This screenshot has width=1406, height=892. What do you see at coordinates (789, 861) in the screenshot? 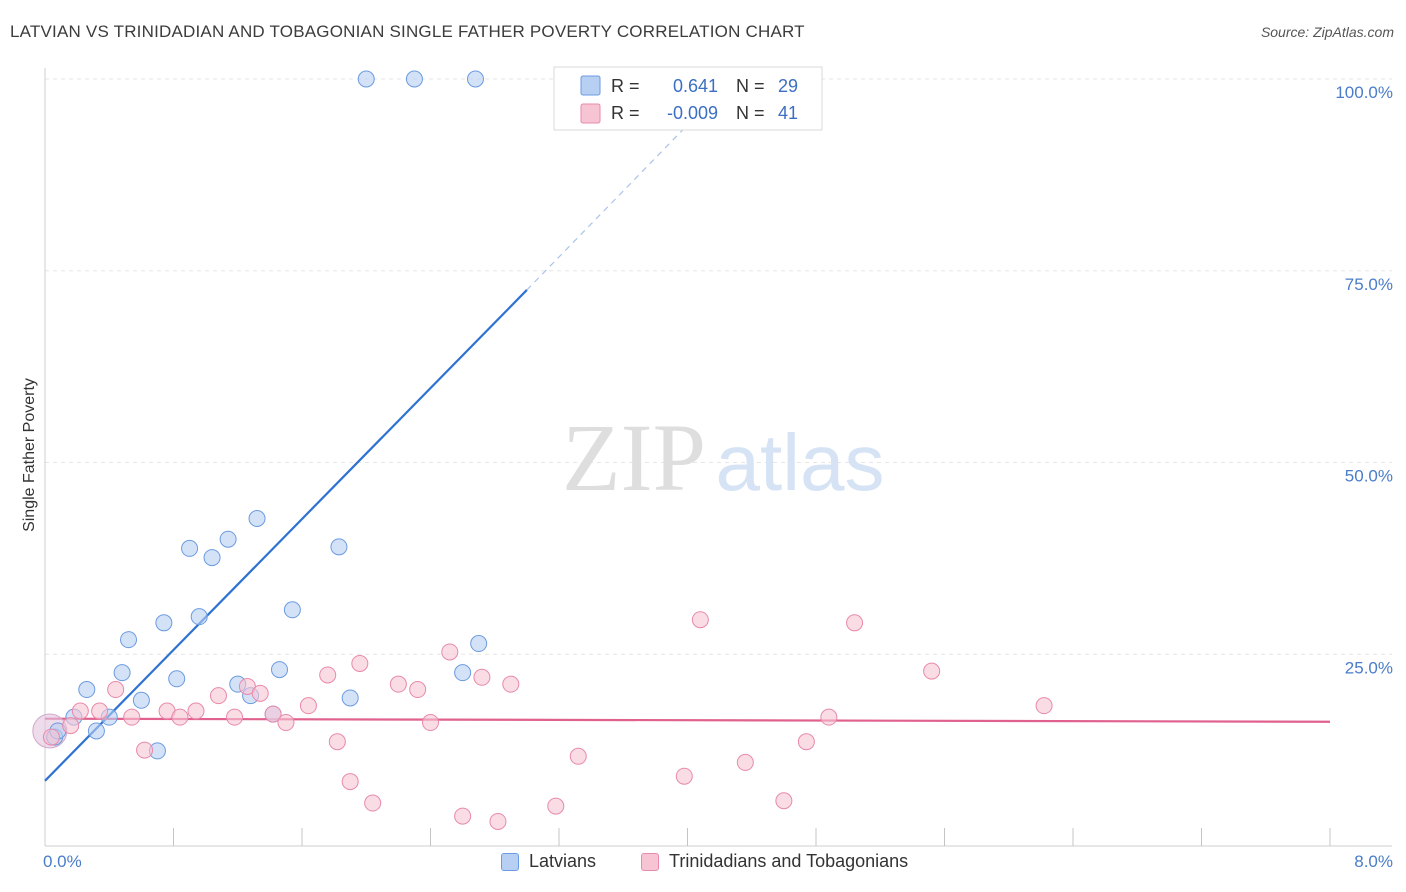
I see `legend-label-trinidadians: Trinidadians and Tobagonians` at bounding box center [789, 861].